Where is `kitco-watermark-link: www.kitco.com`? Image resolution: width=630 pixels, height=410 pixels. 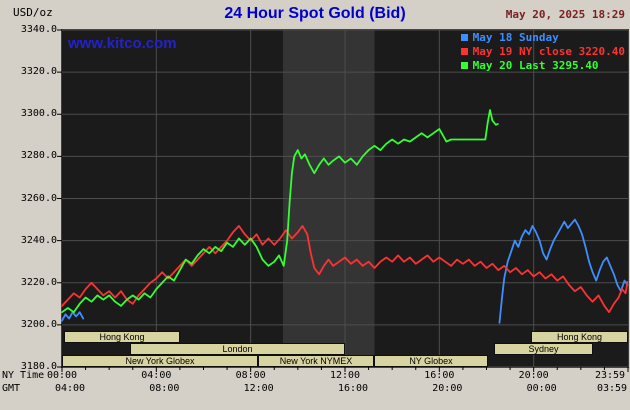
kitco-watermark-link: www.kitco.com is located at coordinates (122, 43).